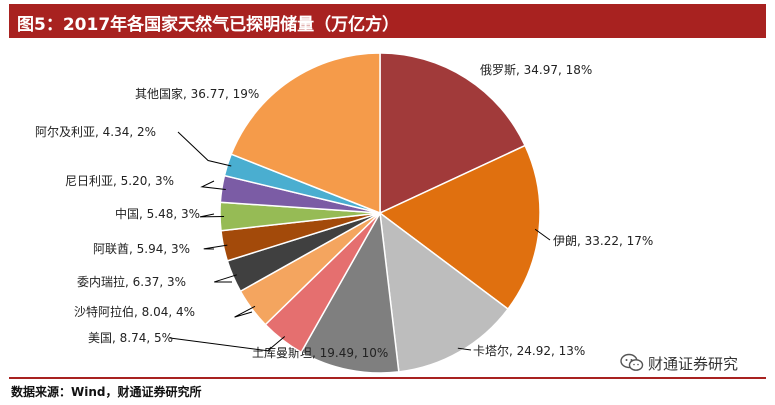 The height and width of the screenshot is (405, 775). I want to click on pie-label-2: 卡塔尔, 24.92, 13%, so click(529, 350).